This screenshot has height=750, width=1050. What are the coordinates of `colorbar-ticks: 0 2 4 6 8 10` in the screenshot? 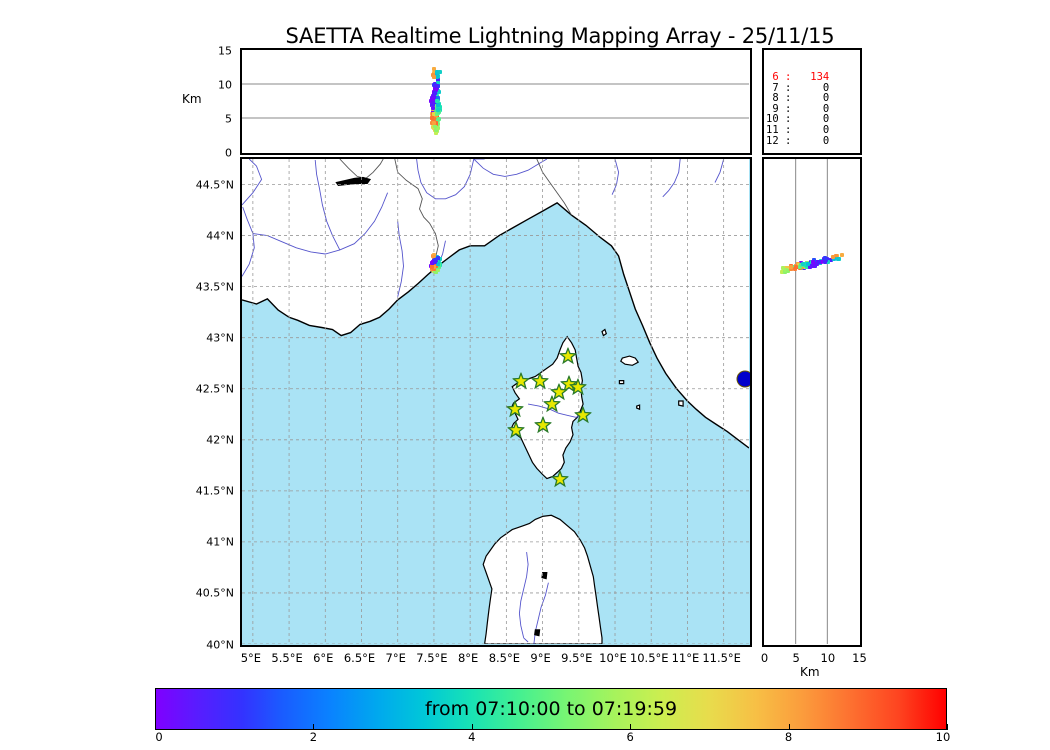 It's located at (552, 736).